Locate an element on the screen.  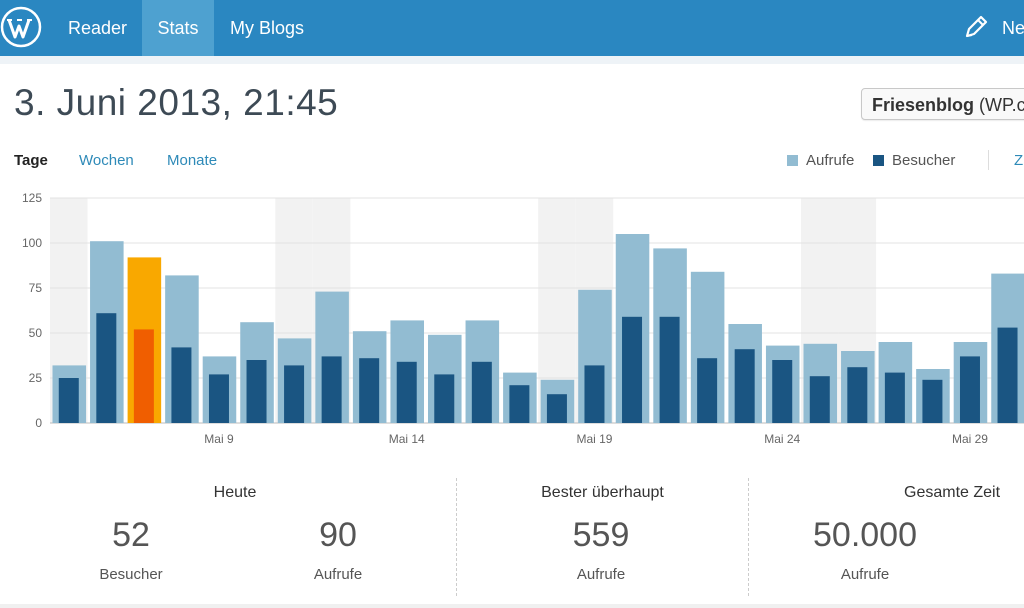
tab-months: Monate is located at coordinates (192, 160).